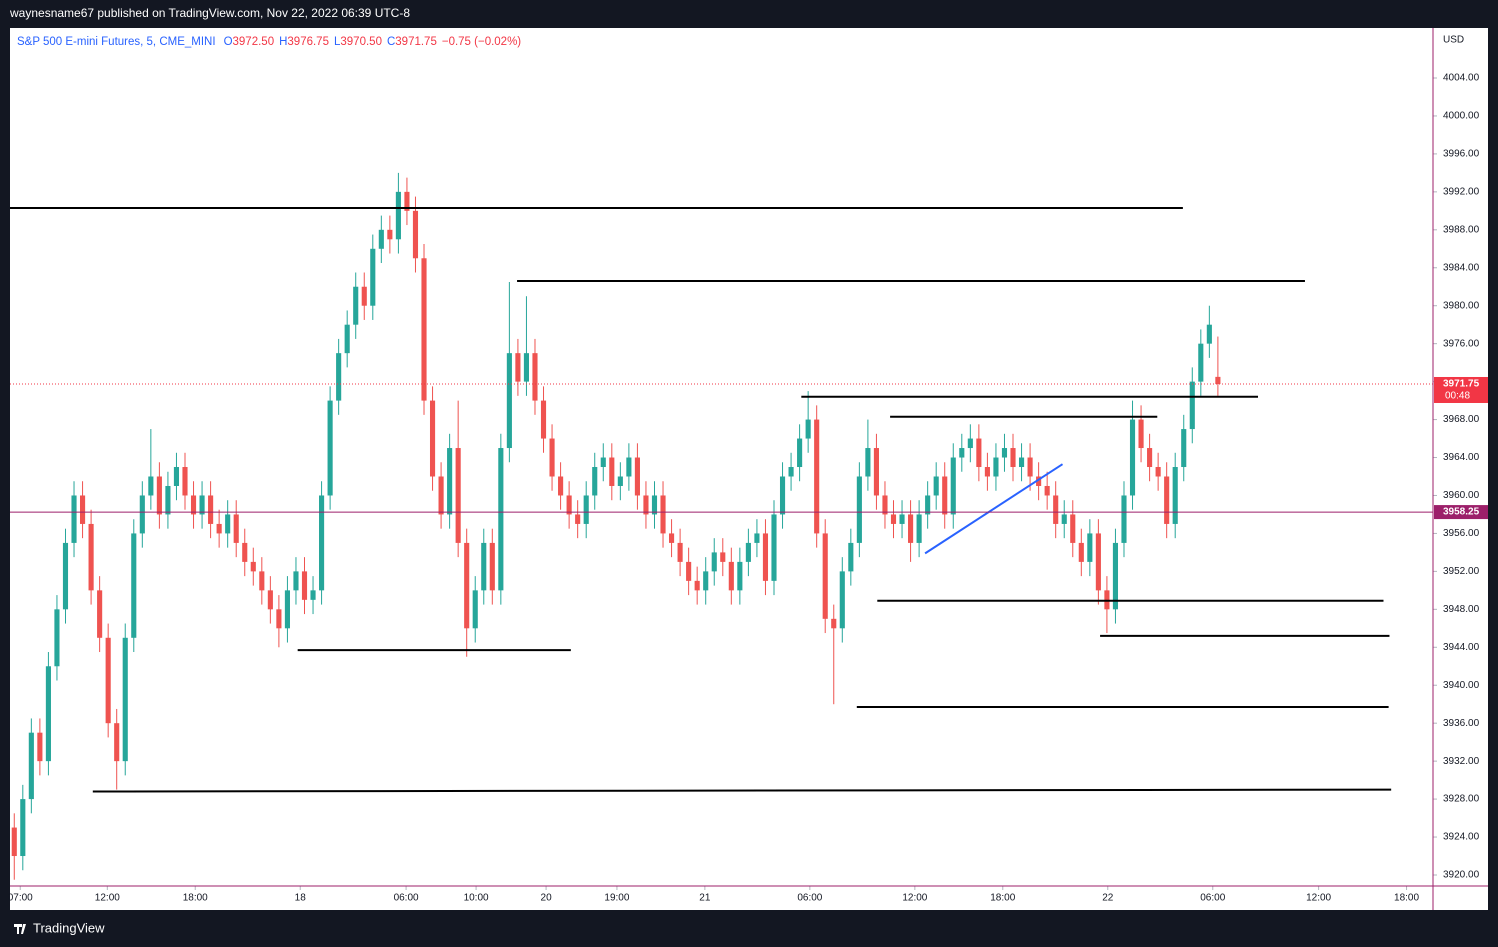 The image size is (1498, 947). What do you see at coordinates (1461, 647) in the screenshot?
I see `y-tick-label: 3944.00` at bounding box center [1461, 647].